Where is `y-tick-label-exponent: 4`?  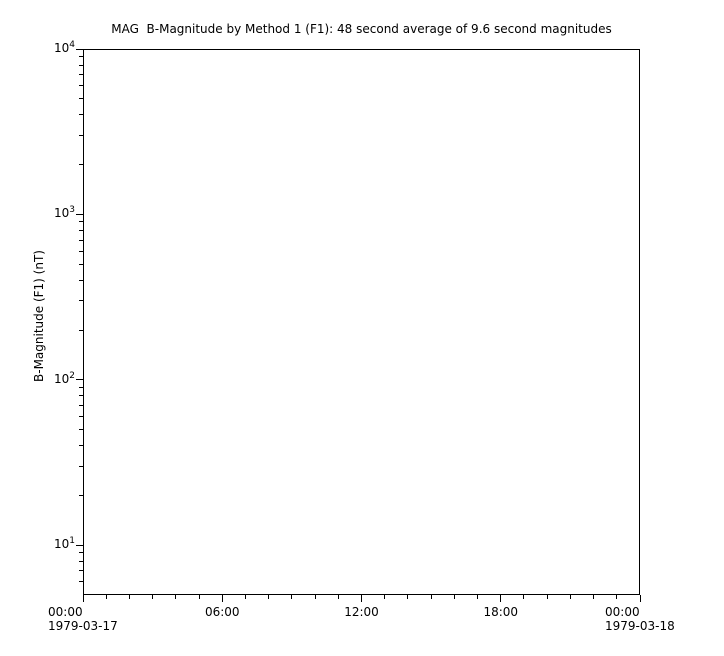
y-tick-label-exponent: 4 is located at coordinates (72, 45).